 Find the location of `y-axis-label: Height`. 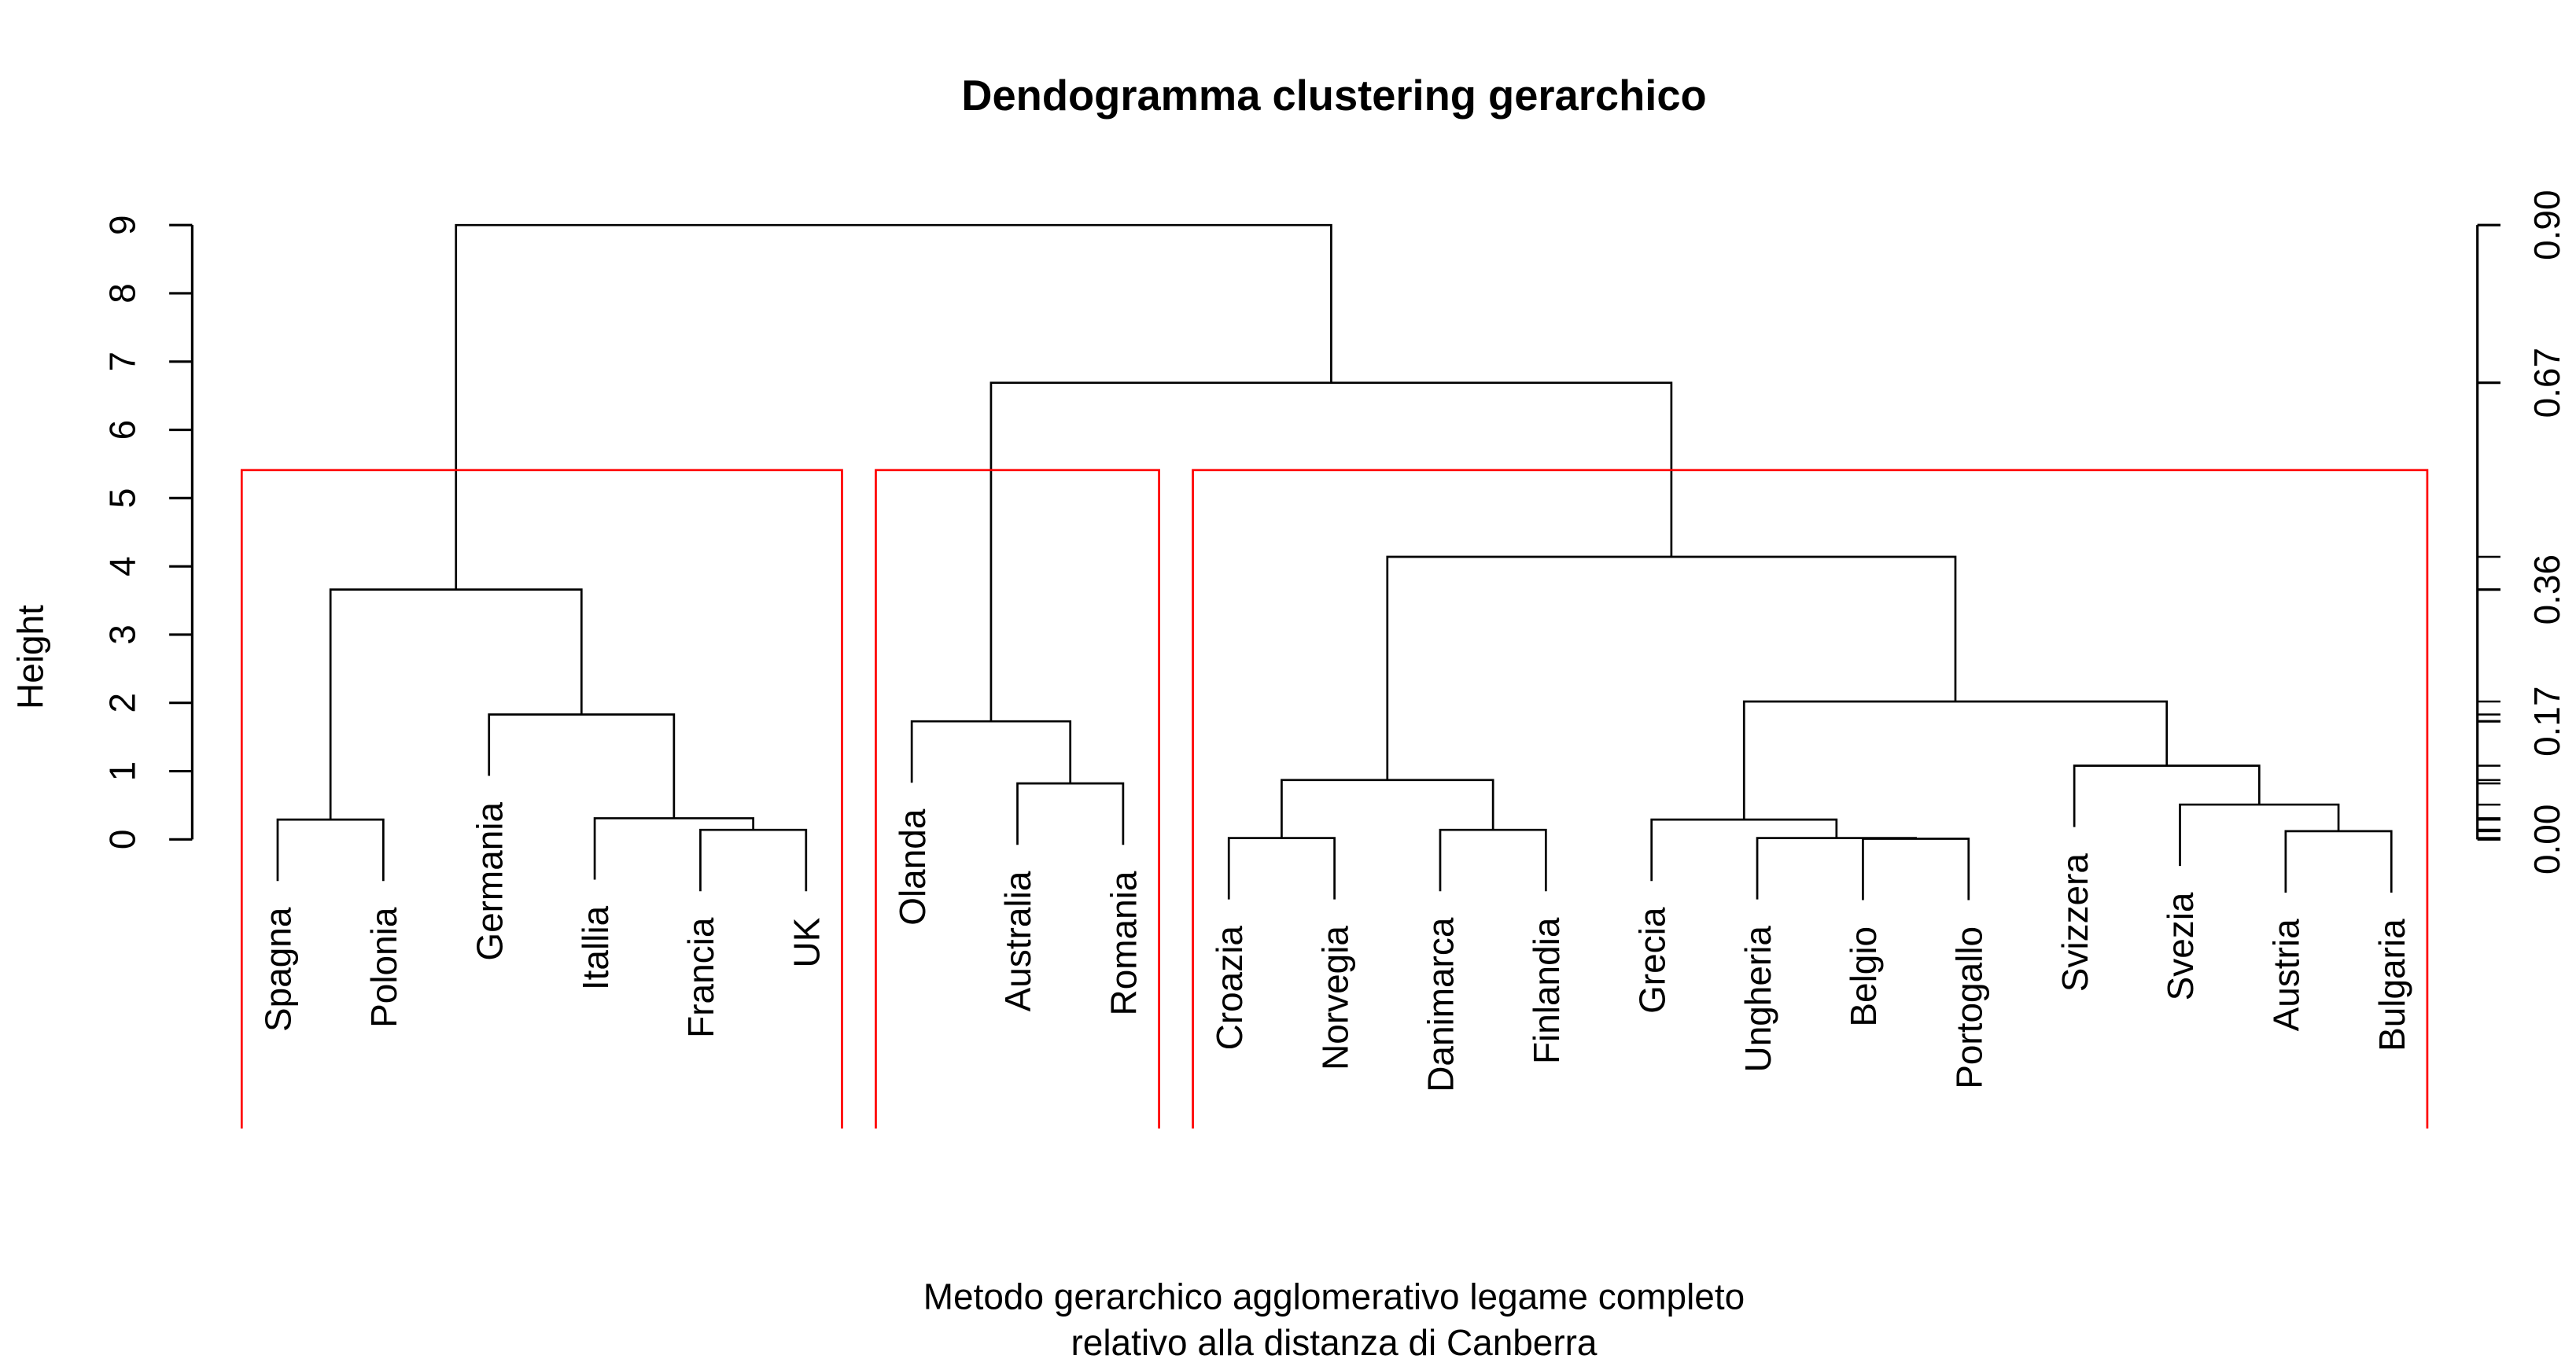

y-axis-label: Height is located at coordinates (29, 657).